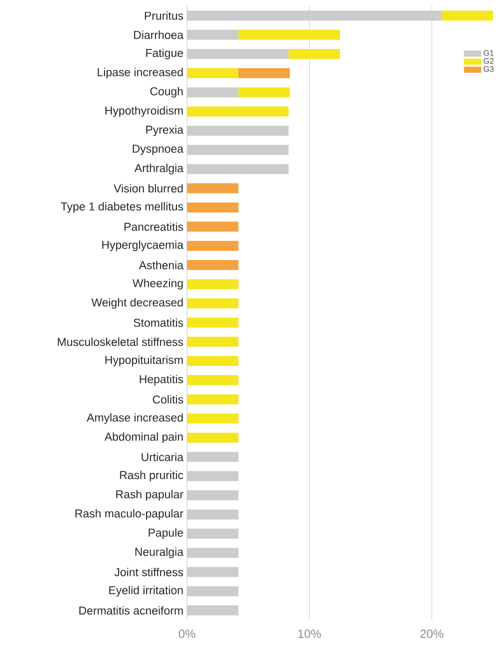  I want to click on y-tick-label: Pruritus, so click(164, 15).